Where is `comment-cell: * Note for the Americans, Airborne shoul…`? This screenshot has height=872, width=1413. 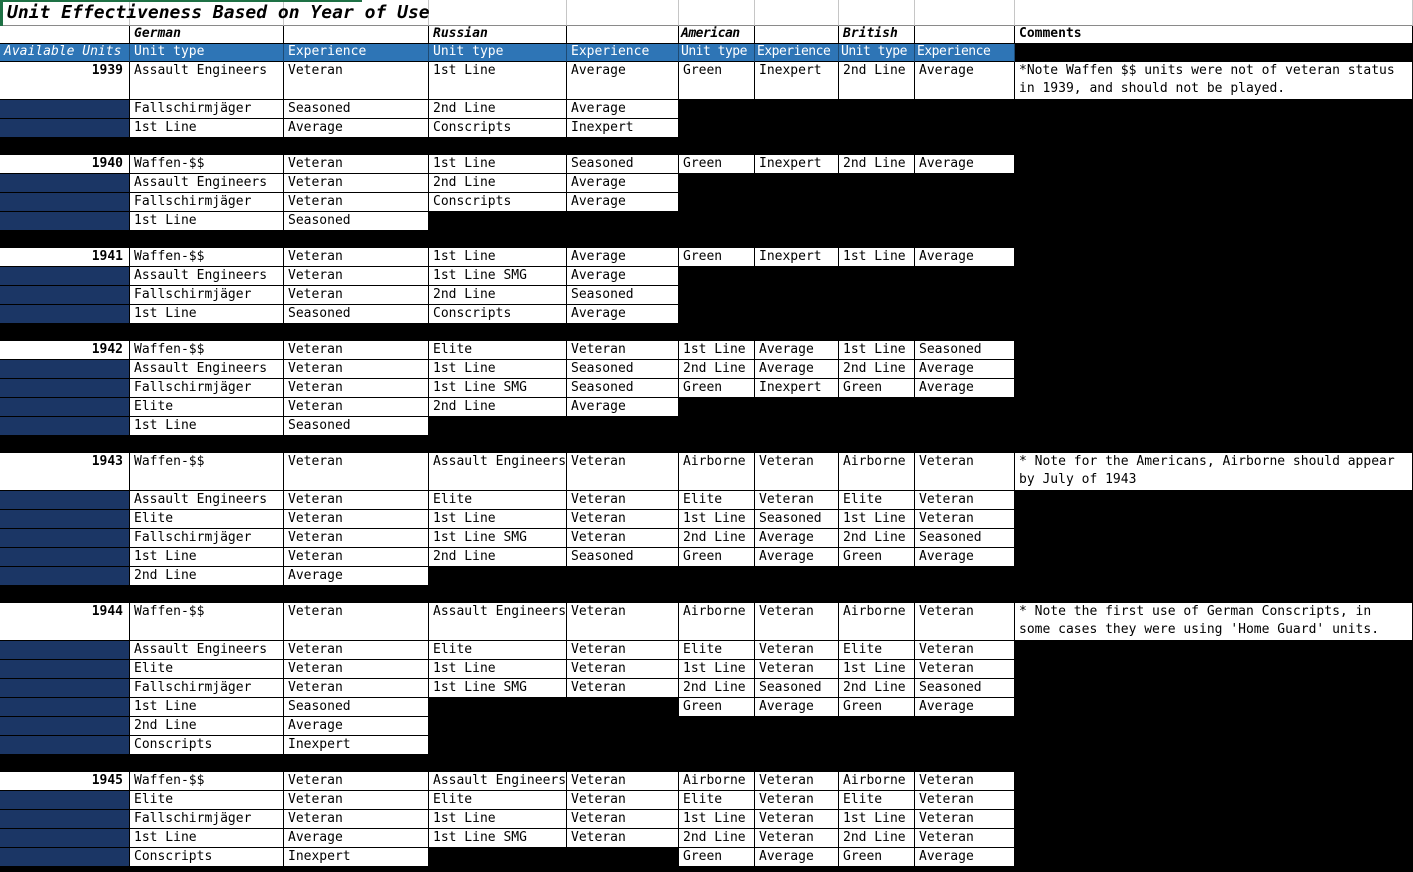 comment-cell: * Note for the Americans, Airborne shoul… is located at coordinates (1214, 472).